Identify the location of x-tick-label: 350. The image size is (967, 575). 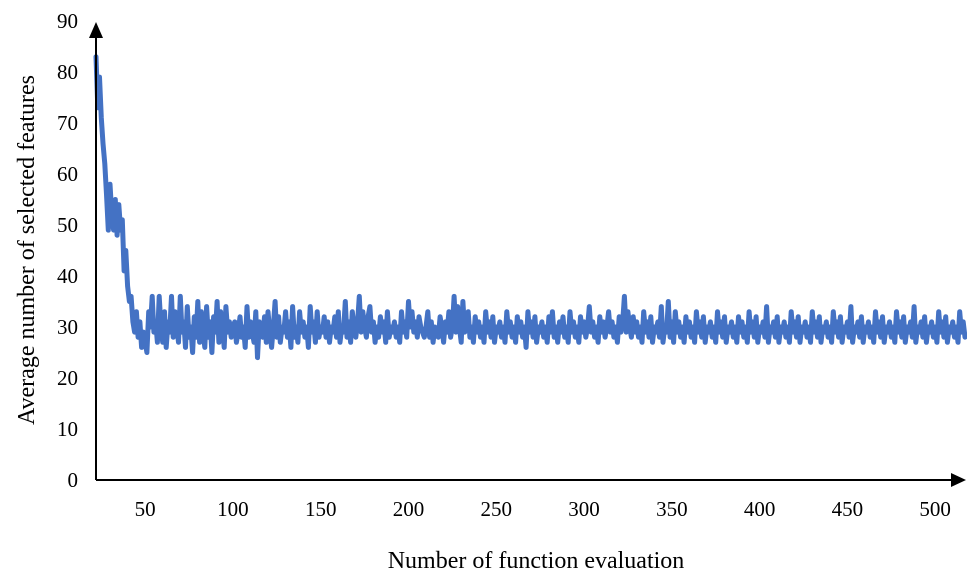
(672, 509).